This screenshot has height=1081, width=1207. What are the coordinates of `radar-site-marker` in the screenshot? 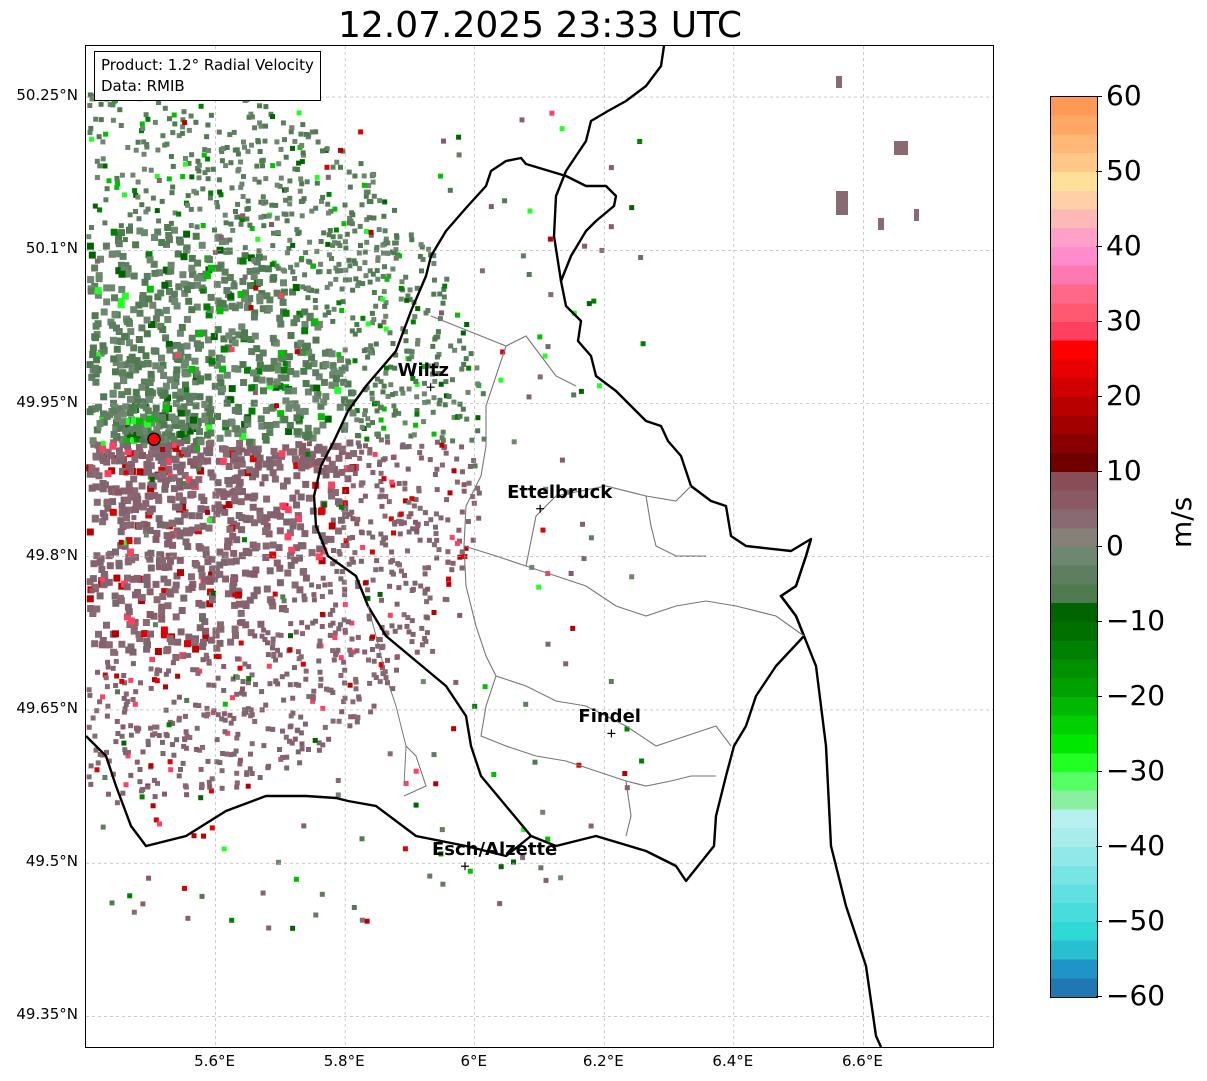 It's located at (154, 439).